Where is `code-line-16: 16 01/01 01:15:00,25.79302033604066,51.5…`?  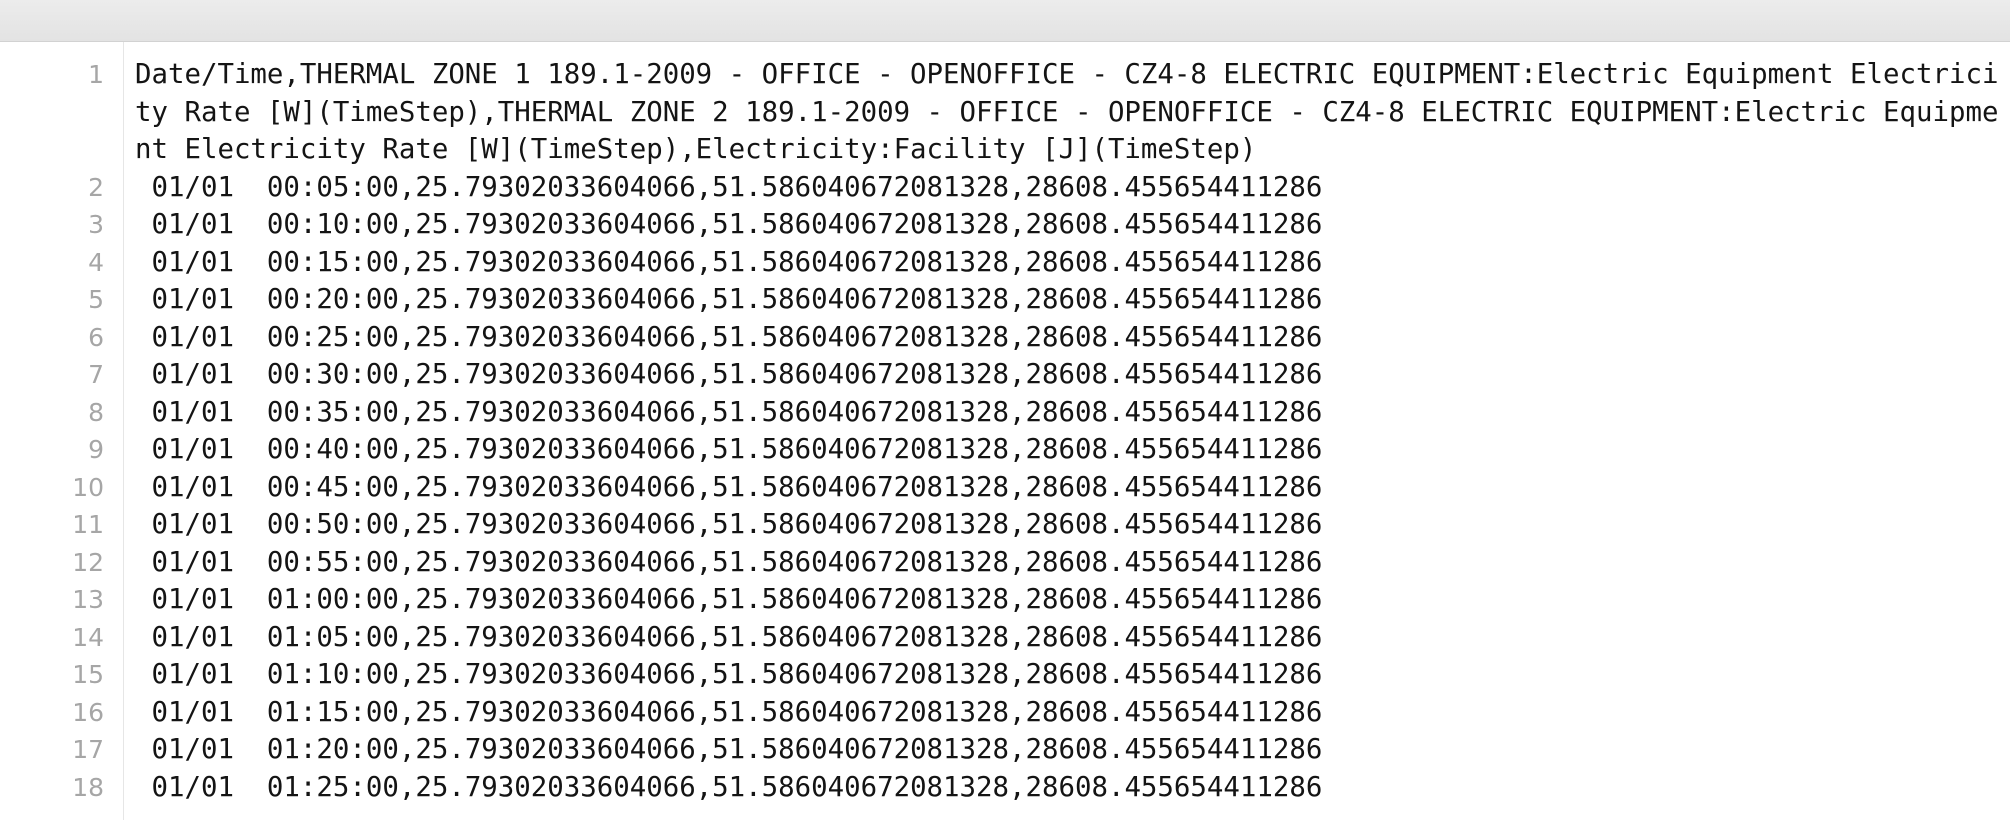 code-line-16: 16 01/01 01:15:00,25.79302033604066,51.5… is located at coordinates (1005, 713).